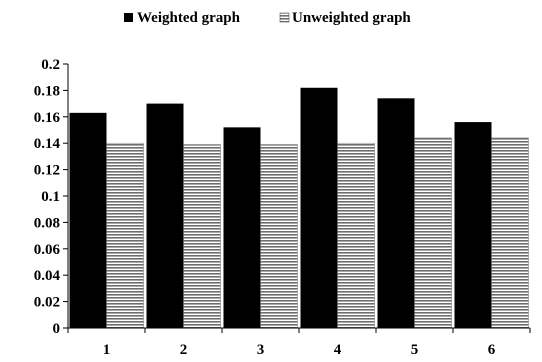  I want to click on y-tick-label: 0.16, so click(47, 118).